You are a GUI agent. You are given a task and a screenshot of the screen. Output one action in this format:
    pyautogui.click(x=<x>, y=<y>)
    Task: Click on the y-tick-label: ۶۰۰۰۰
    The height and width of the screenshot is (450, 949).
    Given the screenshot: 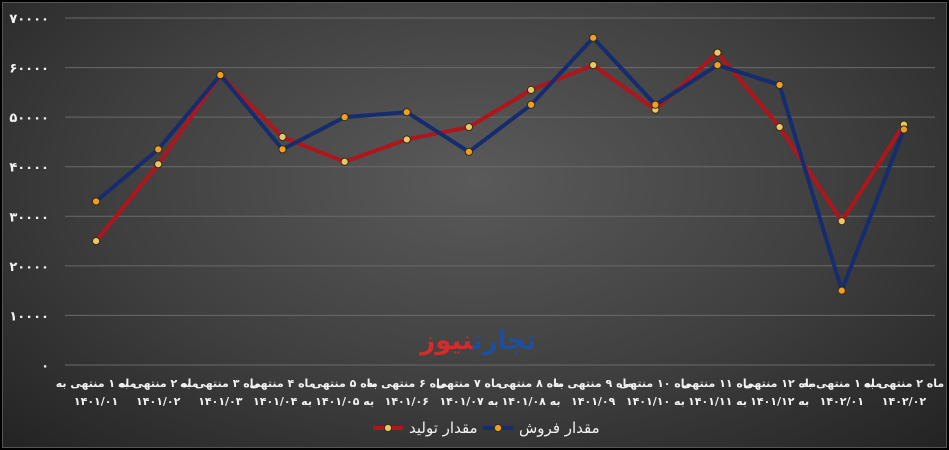 What is the action you would take?
    pyautogui.click(x=29, y=69)
    